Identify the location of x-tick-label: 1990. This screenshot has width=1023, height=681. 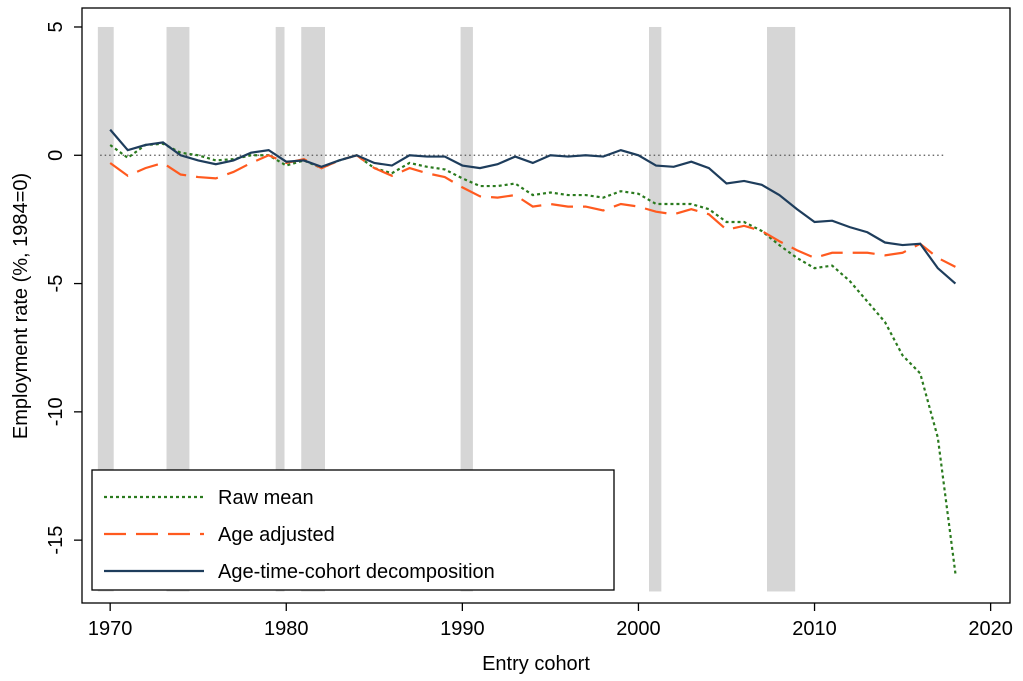
(462, 629).